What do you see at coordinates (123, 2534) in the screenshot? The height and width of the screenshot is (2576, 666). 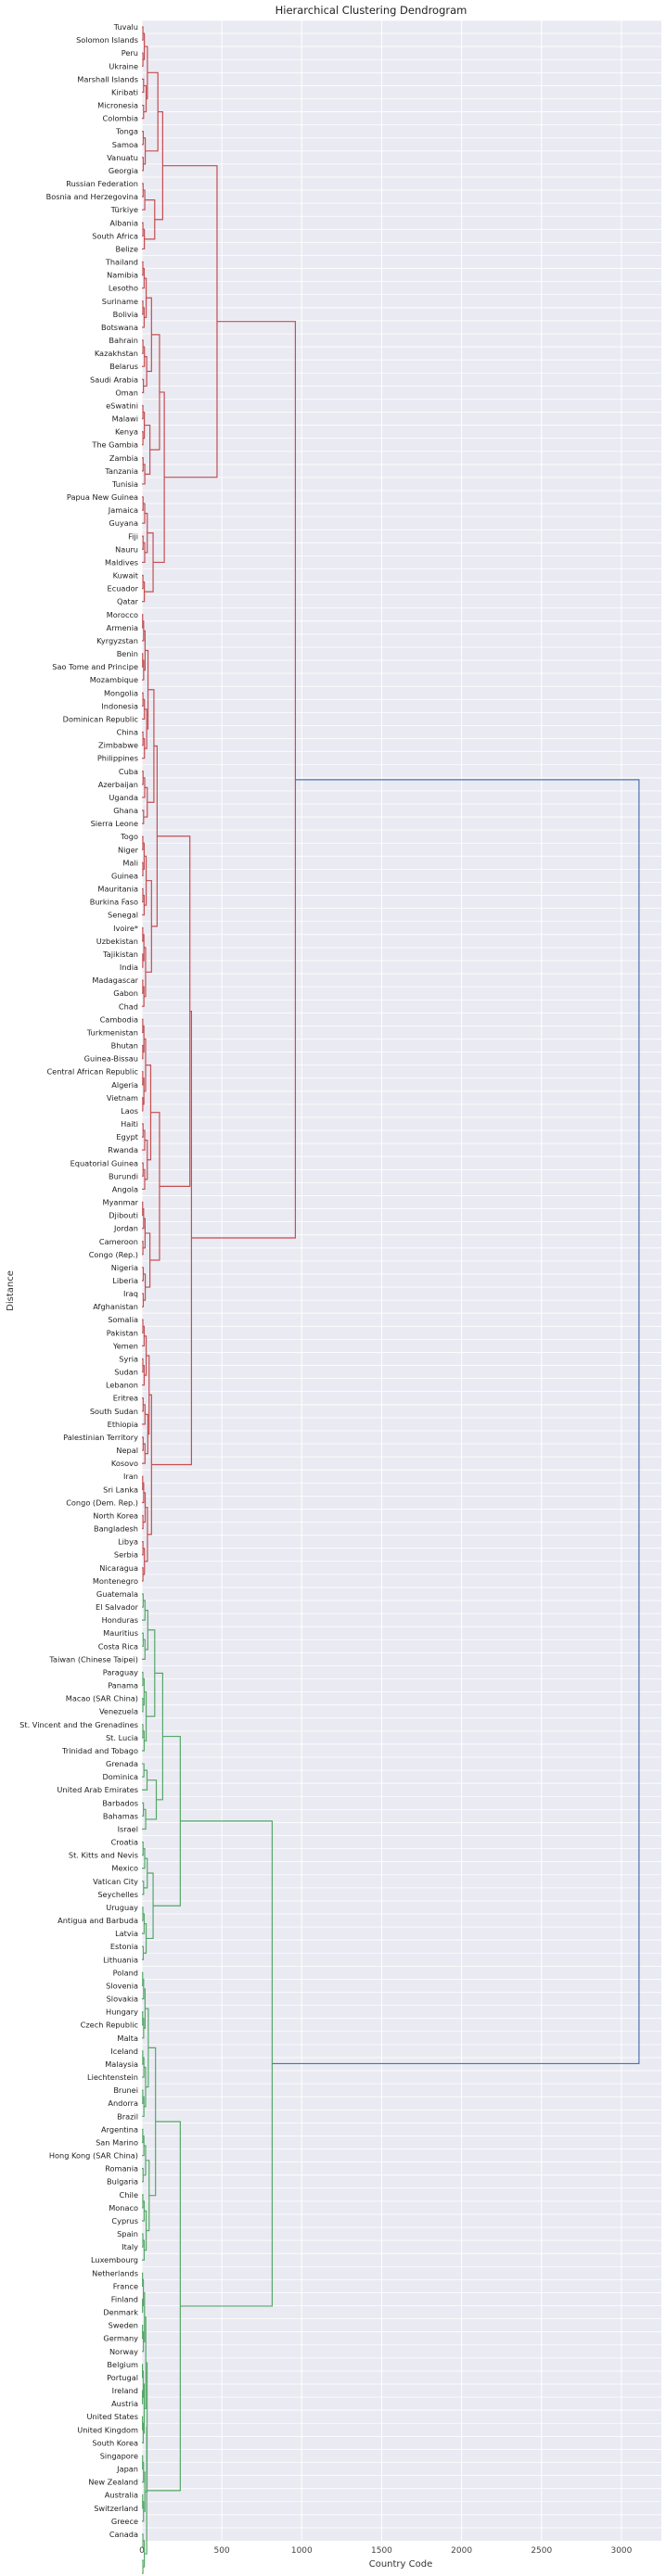 I see `leaf-label: Canada` at bounding box center [123, 2534].